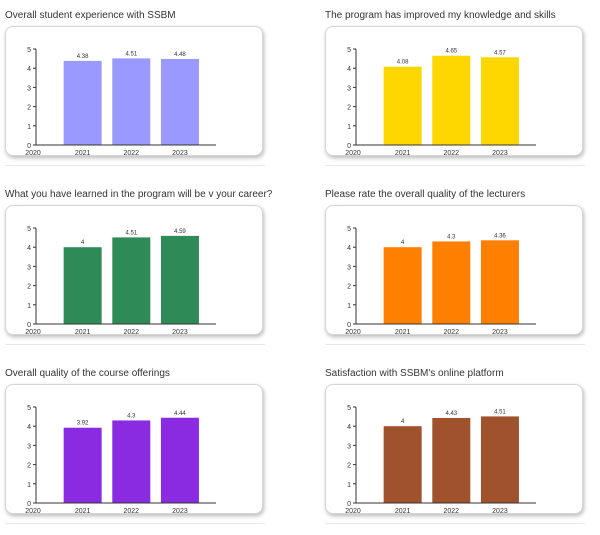 The height and width of the screenshot is (535, 600). I want to click on chart-card: 0 1 2 3 4 5 4.38 2021 4.51 2022 4.48 2023 2020, so click(134, 91).